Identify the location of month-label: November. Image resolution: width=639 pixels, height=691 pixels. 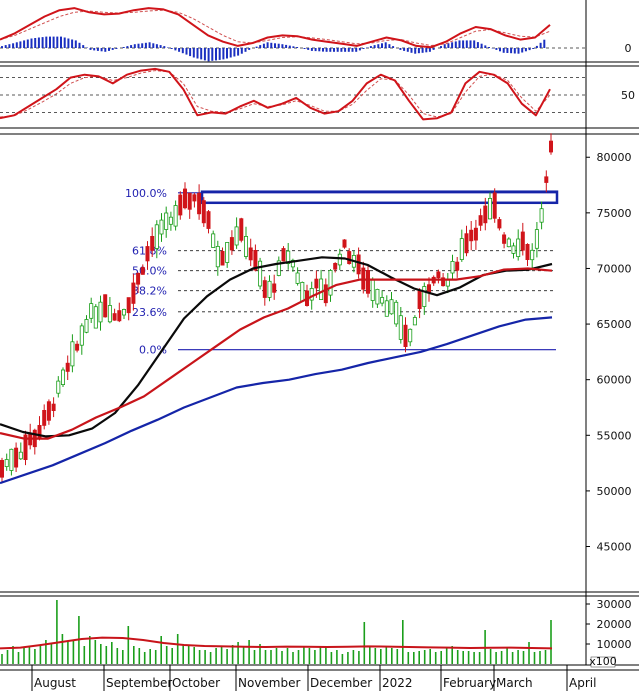
(269, 683).